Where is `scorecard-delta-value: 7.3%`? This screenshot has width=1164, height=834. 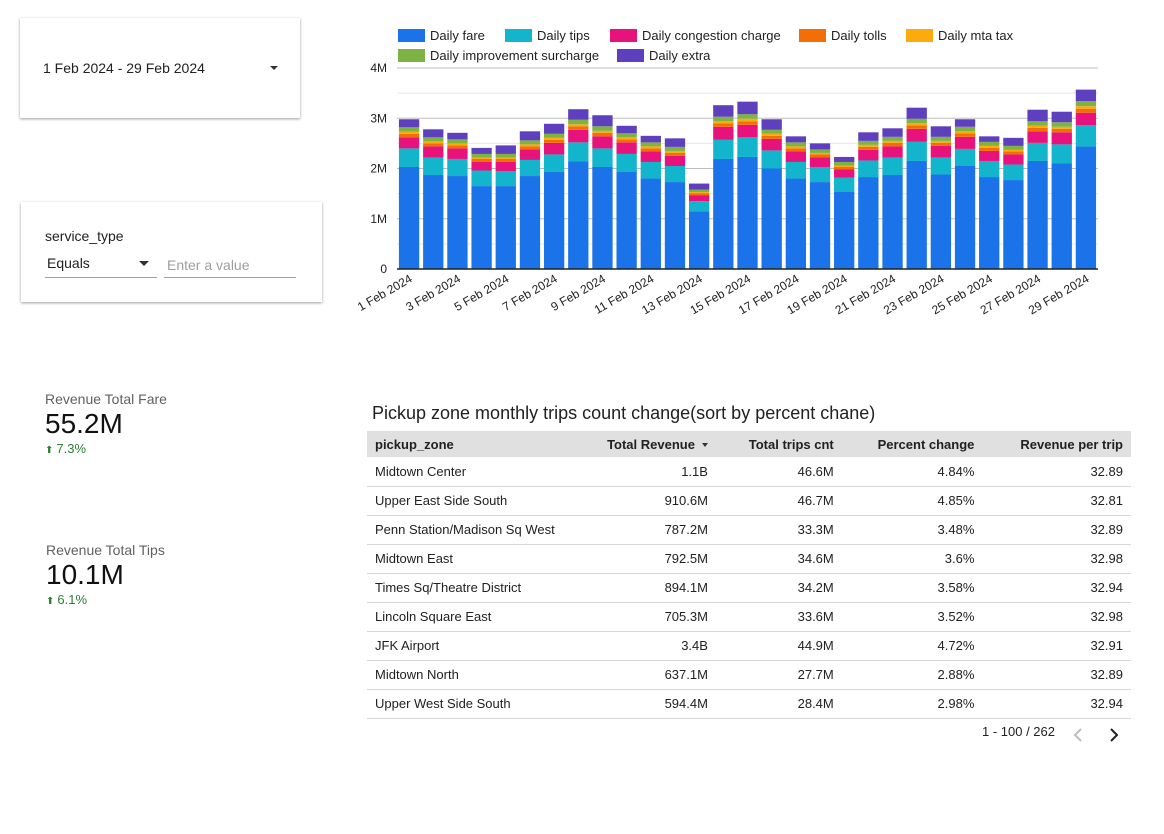 scorecard-delta-value: 7.3% is located at coordinates (71, 448).